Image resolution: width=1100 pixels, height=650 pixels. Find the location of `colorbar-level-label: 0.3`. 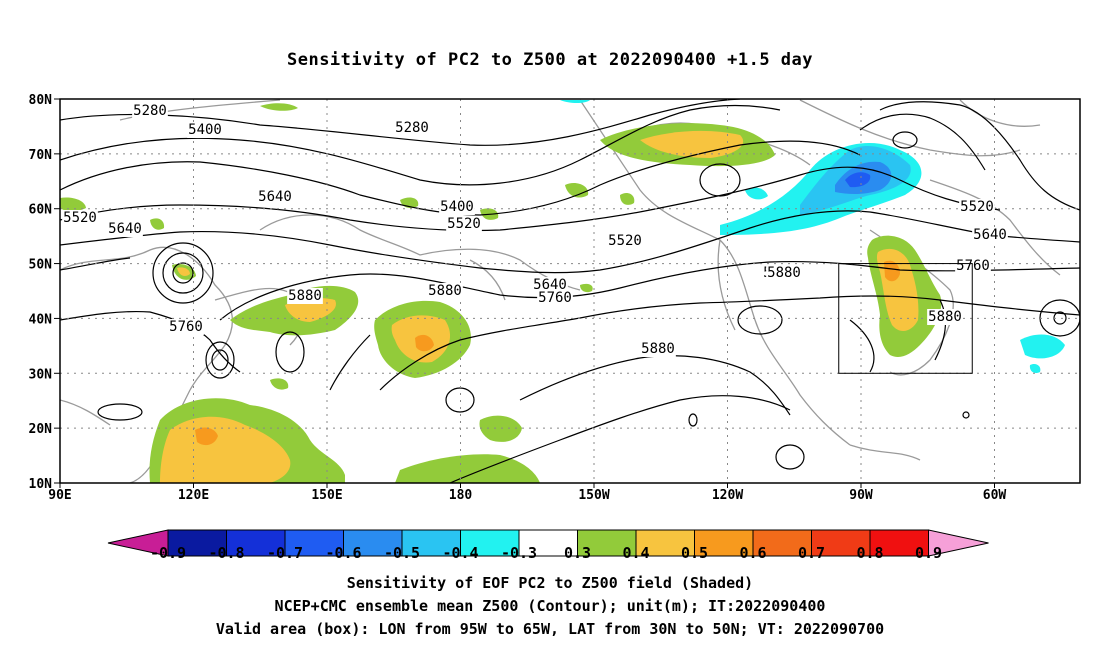

colorbar-level-label: 0.3 is located at coordinates (577, 553).